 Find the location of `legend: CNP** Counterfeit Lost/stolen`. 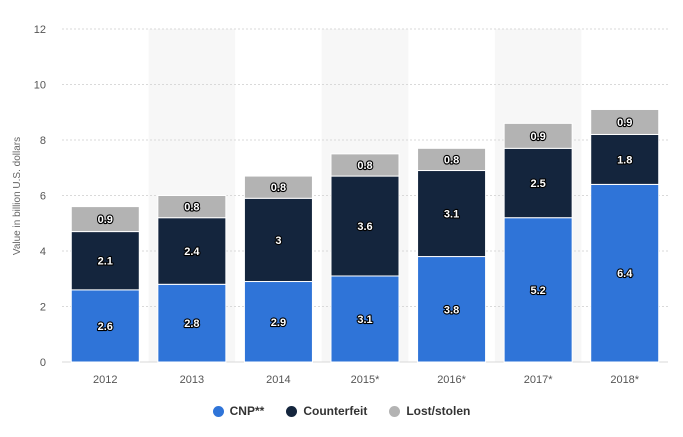

legend: CNP** Counterfeit Lost/stolen is located at coordinates (341, 411).